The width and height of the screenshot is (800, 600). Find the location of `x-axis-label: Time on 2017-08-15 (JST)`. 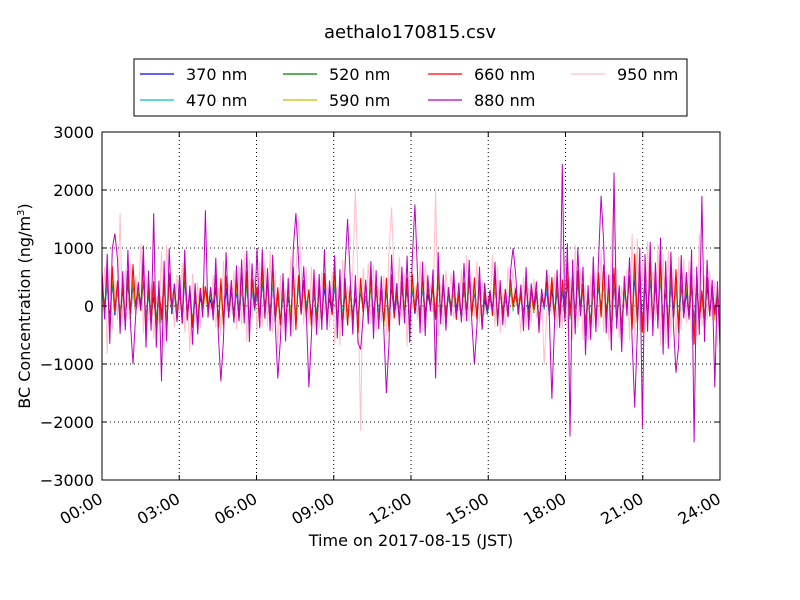

x-axis-label: Time on 2017-08-15 (JST) is located at coordinates (410, 540).